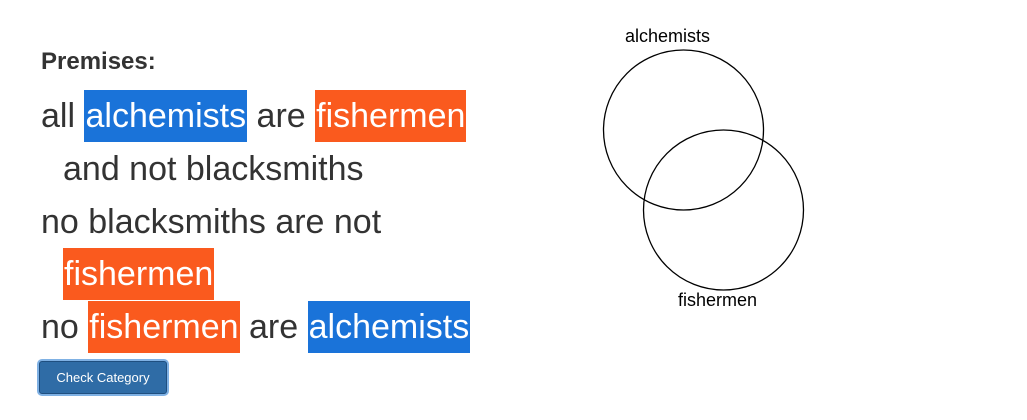 The image size is (1027, 420). I want to click on premise-word: all, so click(58, 116).